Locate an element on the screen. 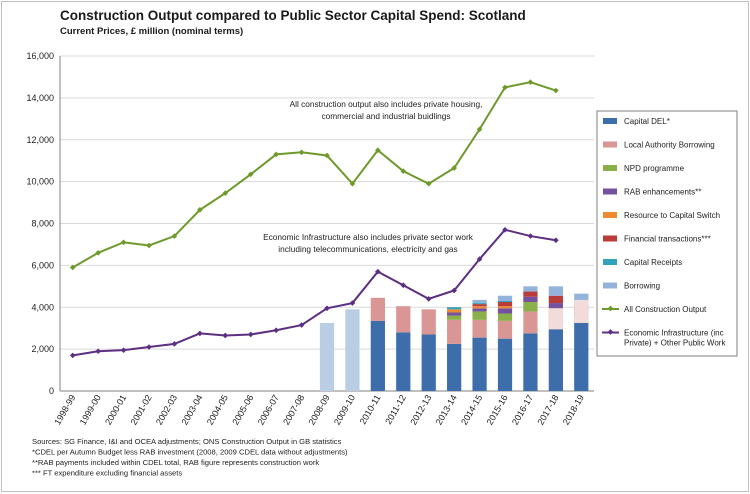 Image resolution: width=750 pixels, height=494 pixels. legend-label: Financial transactions*** is located at coordinates (667, 239).